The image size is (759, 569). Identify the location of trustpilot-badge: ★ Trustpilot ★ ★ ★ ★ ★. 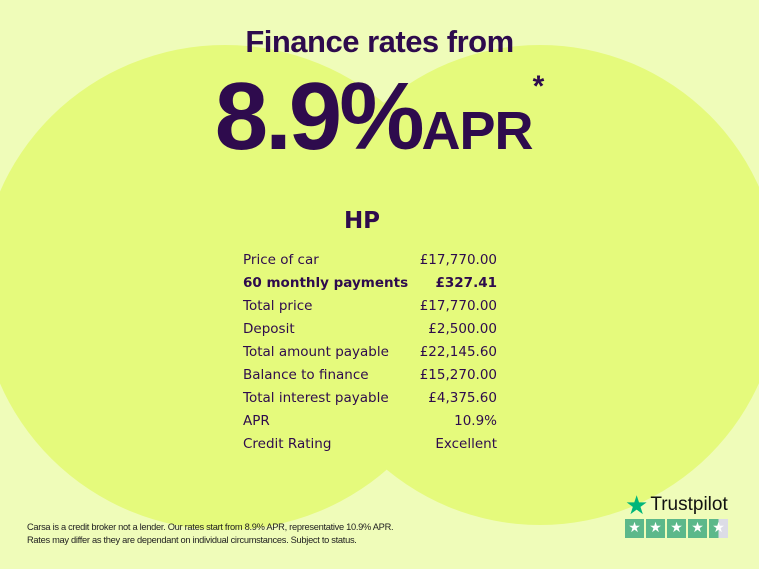
(676, 514).